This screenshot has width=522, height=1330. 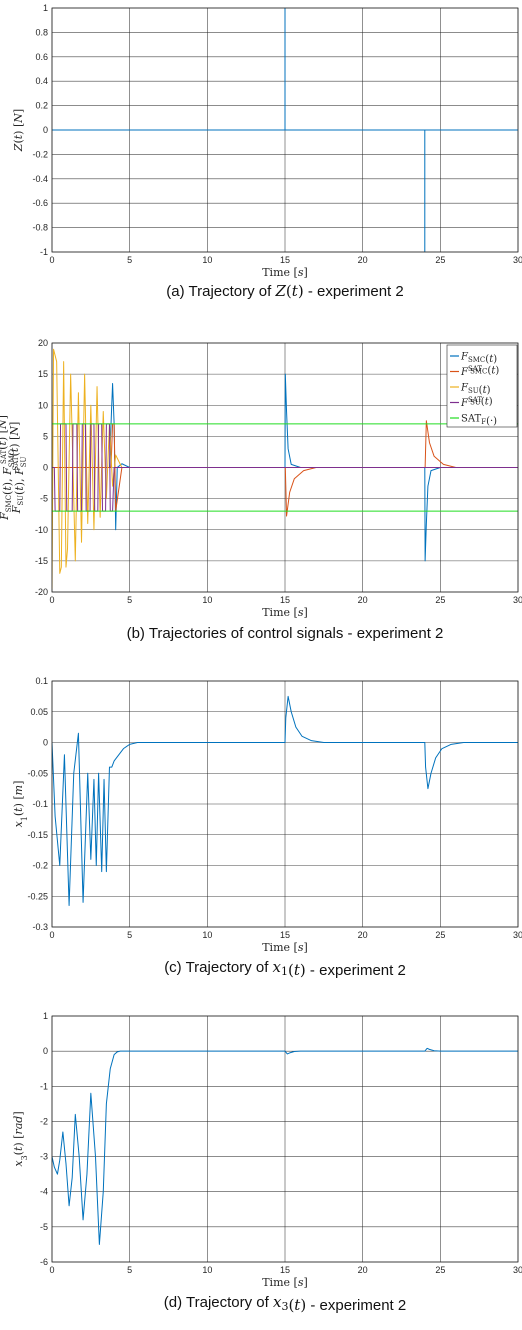 I want to click on y-tick-label: 10, so click(x=43, y=405).